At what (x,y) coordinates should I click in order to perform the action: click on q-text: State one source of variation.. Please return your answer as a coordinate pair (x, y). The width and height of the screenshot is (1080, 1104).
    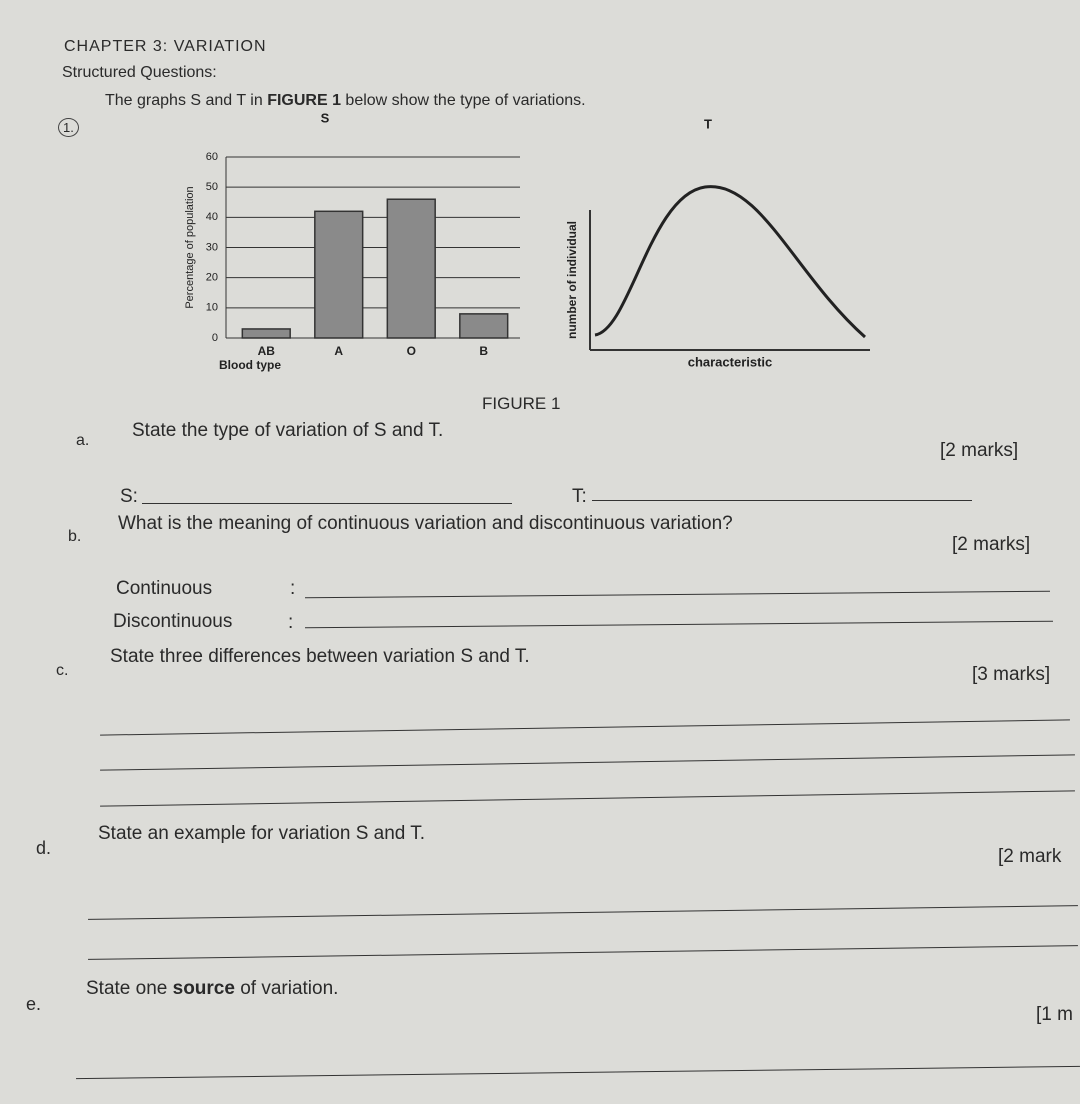
    Looking at the image, I should click on (212, 989).